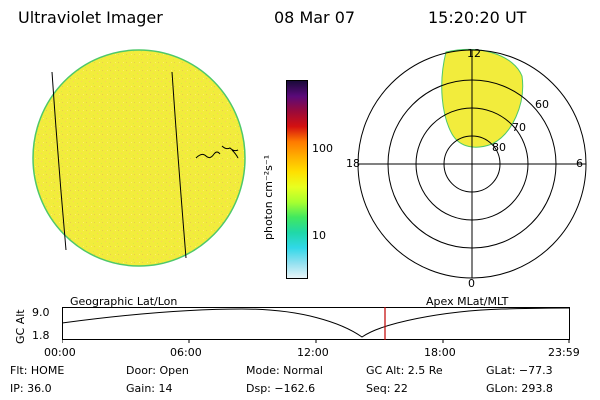  What do you see at coordinates (387, 388) in the screenshot?
I see `status-seq: Seq: 22` at bounding box center [387, 388].